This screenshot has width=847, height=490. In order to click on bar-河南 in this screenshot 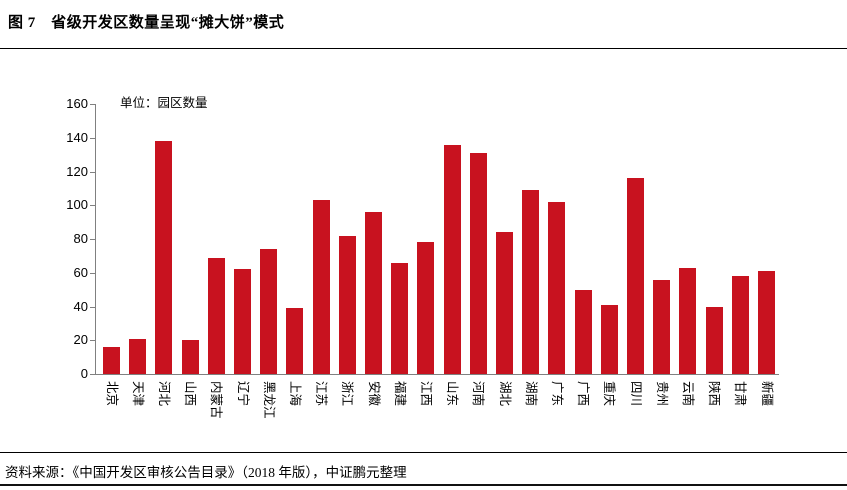, I will do `click(478, 263)`.